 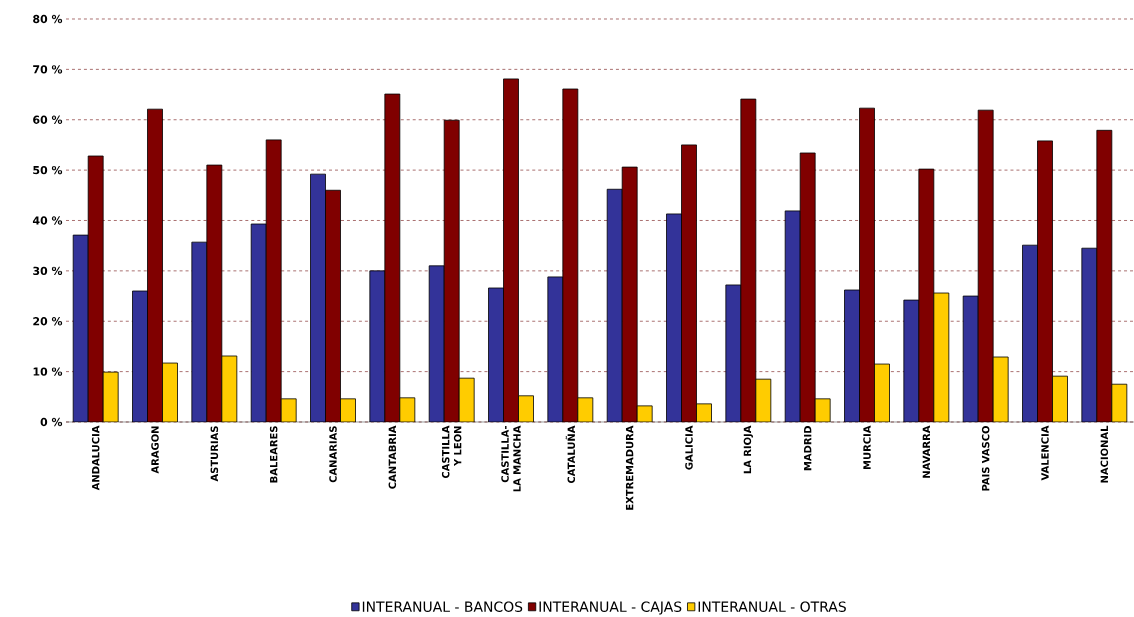 What do you see at coordinates (95, 458) in the screenshot?
I see `x-tick-label: ANDALUCIA` at bounding box center [95, 458].